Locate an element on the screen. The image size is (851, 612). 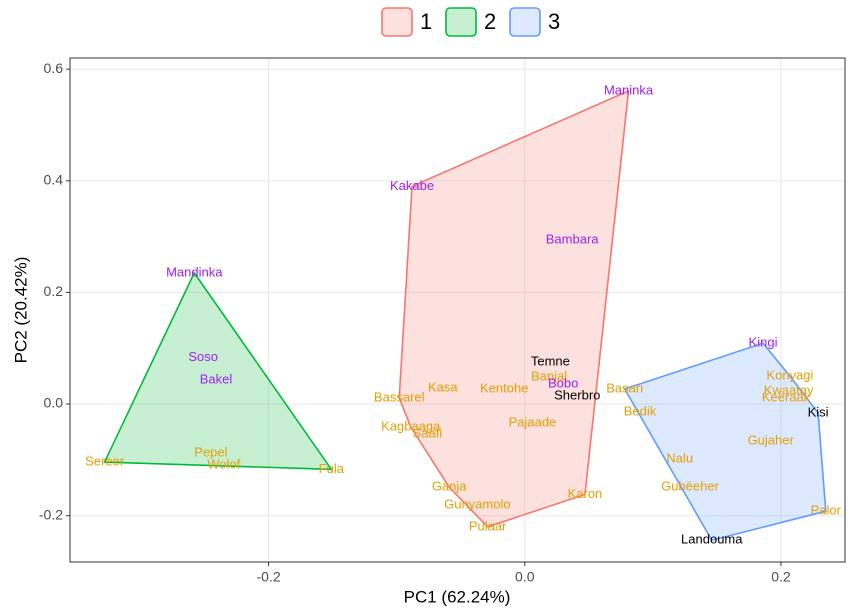
x-axis-title: PC1 (62.24%) is located at coordinates (457, 596).